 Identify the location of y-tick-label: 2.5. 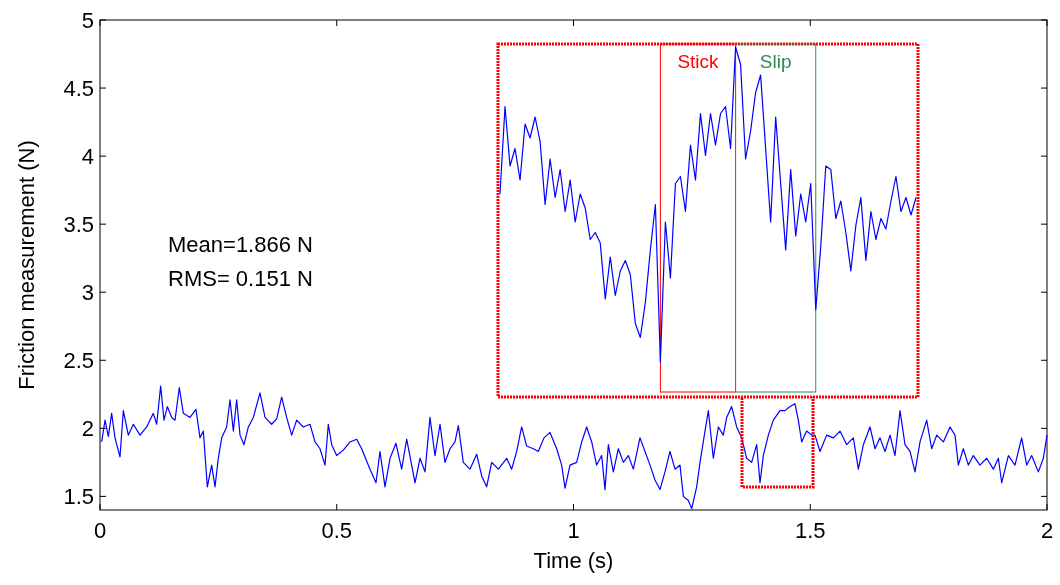
(78, 361).